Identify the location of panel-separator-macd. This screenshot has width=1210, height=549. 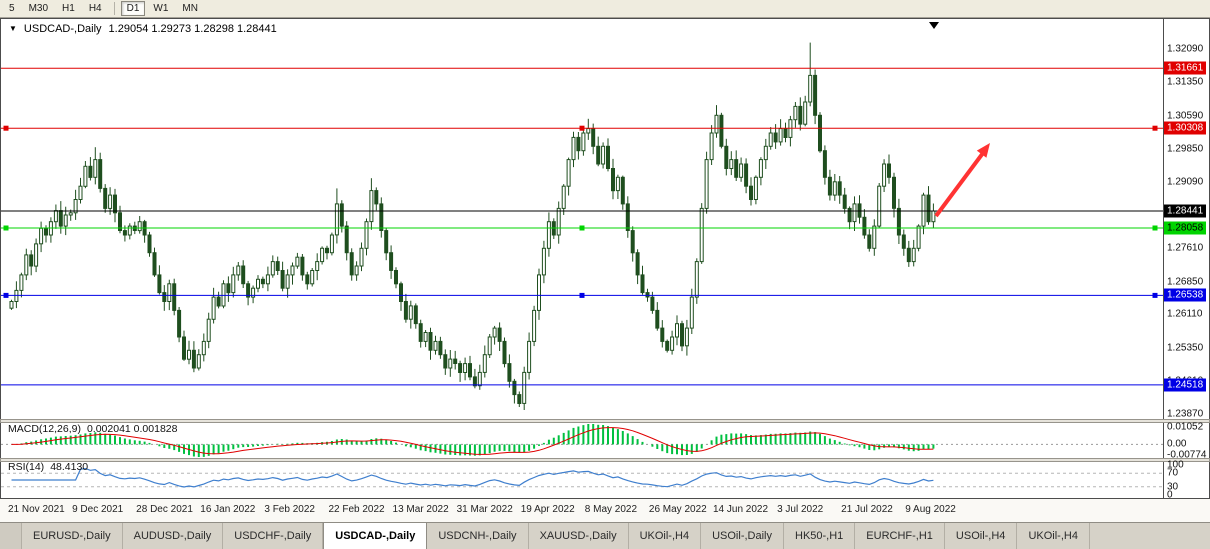
(605, 421).